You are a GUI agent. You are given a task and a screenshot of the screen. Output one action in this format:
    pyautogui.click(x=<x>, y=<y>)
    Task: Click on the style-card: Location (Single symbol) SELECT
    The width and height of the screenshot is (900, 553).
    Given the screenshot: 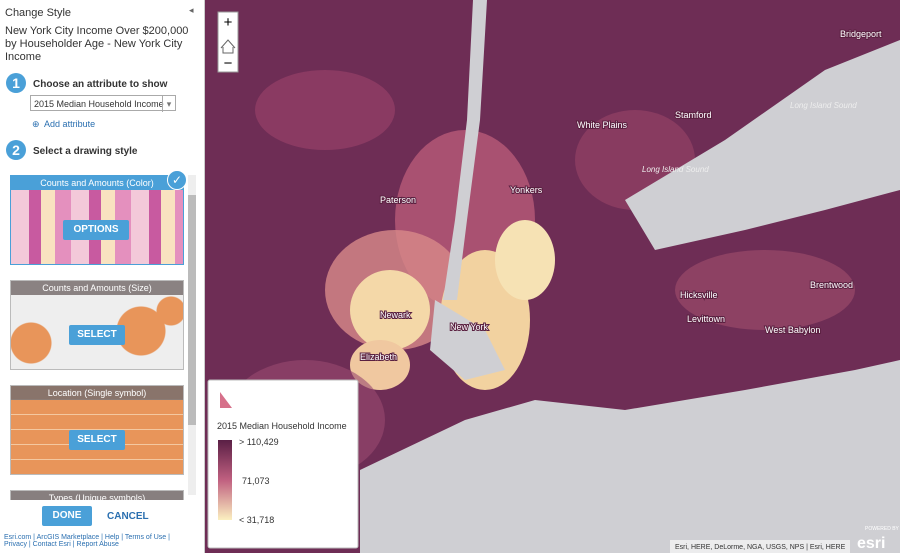 What is the action you would take?
    pyautogui.click(x=97, y=430)
    